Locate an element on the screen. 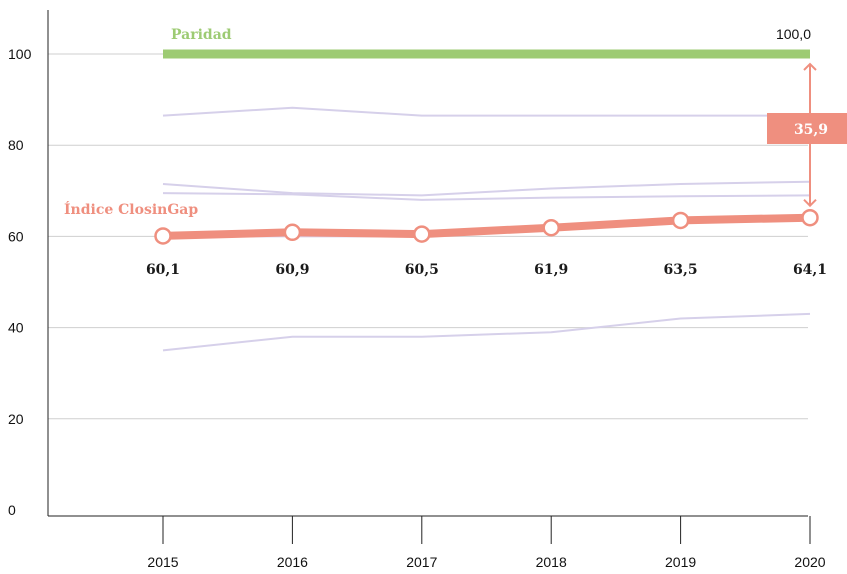 The height and width of the screenshot is (574, 847). y-tick-label: 20 is located at coordinates (16, 419).